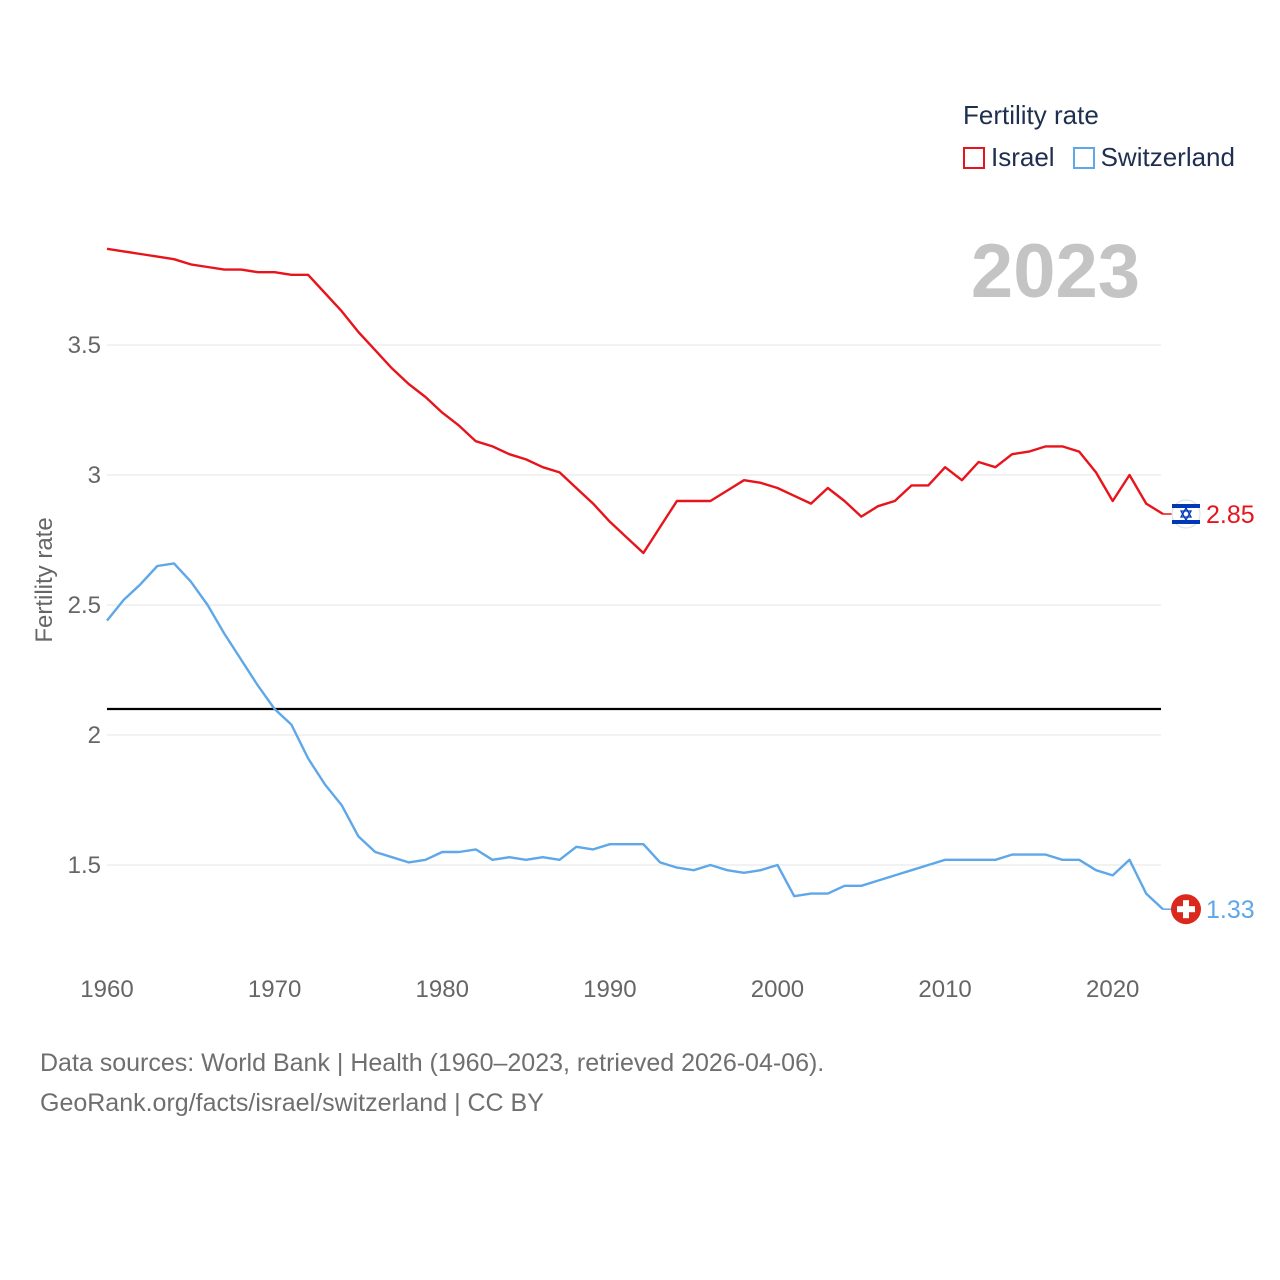 This screenshot has width=1280, height=1280. Describe the element at coordinates (1112, 989) in the screenshot. I see `x-tick-label: 2020` at that location.